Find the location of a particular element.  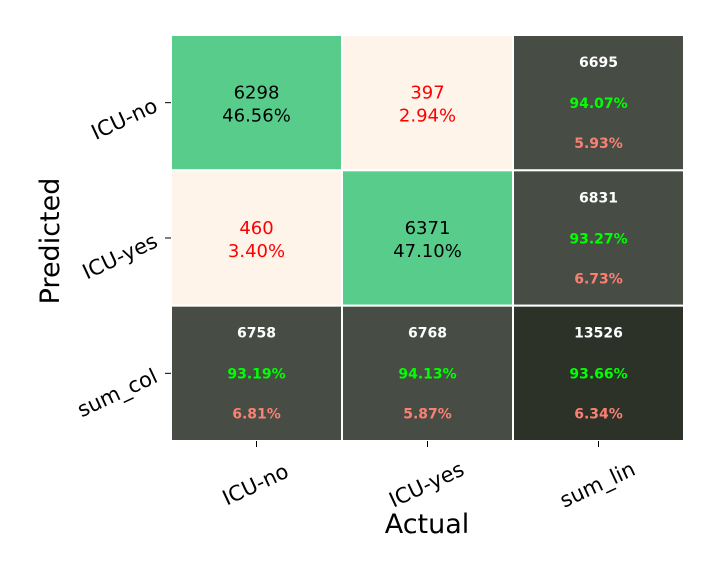

summary-count: 13526 is located at coordinates (598, 334).